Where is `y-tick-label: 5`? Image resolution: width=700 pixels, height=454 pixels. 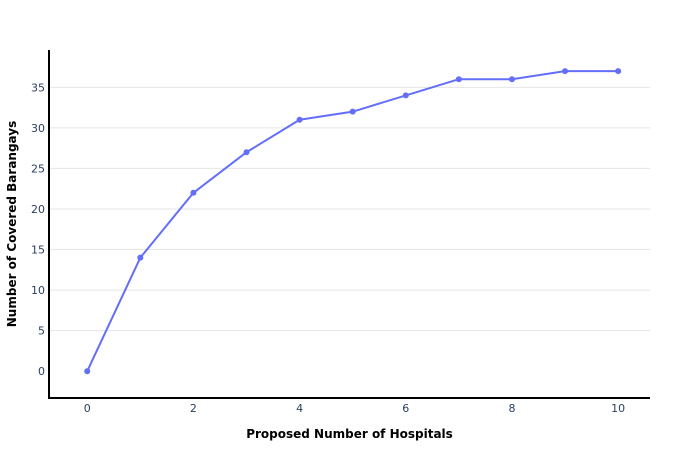
y-tick-label: 5 is located at coordinates (41, 331).